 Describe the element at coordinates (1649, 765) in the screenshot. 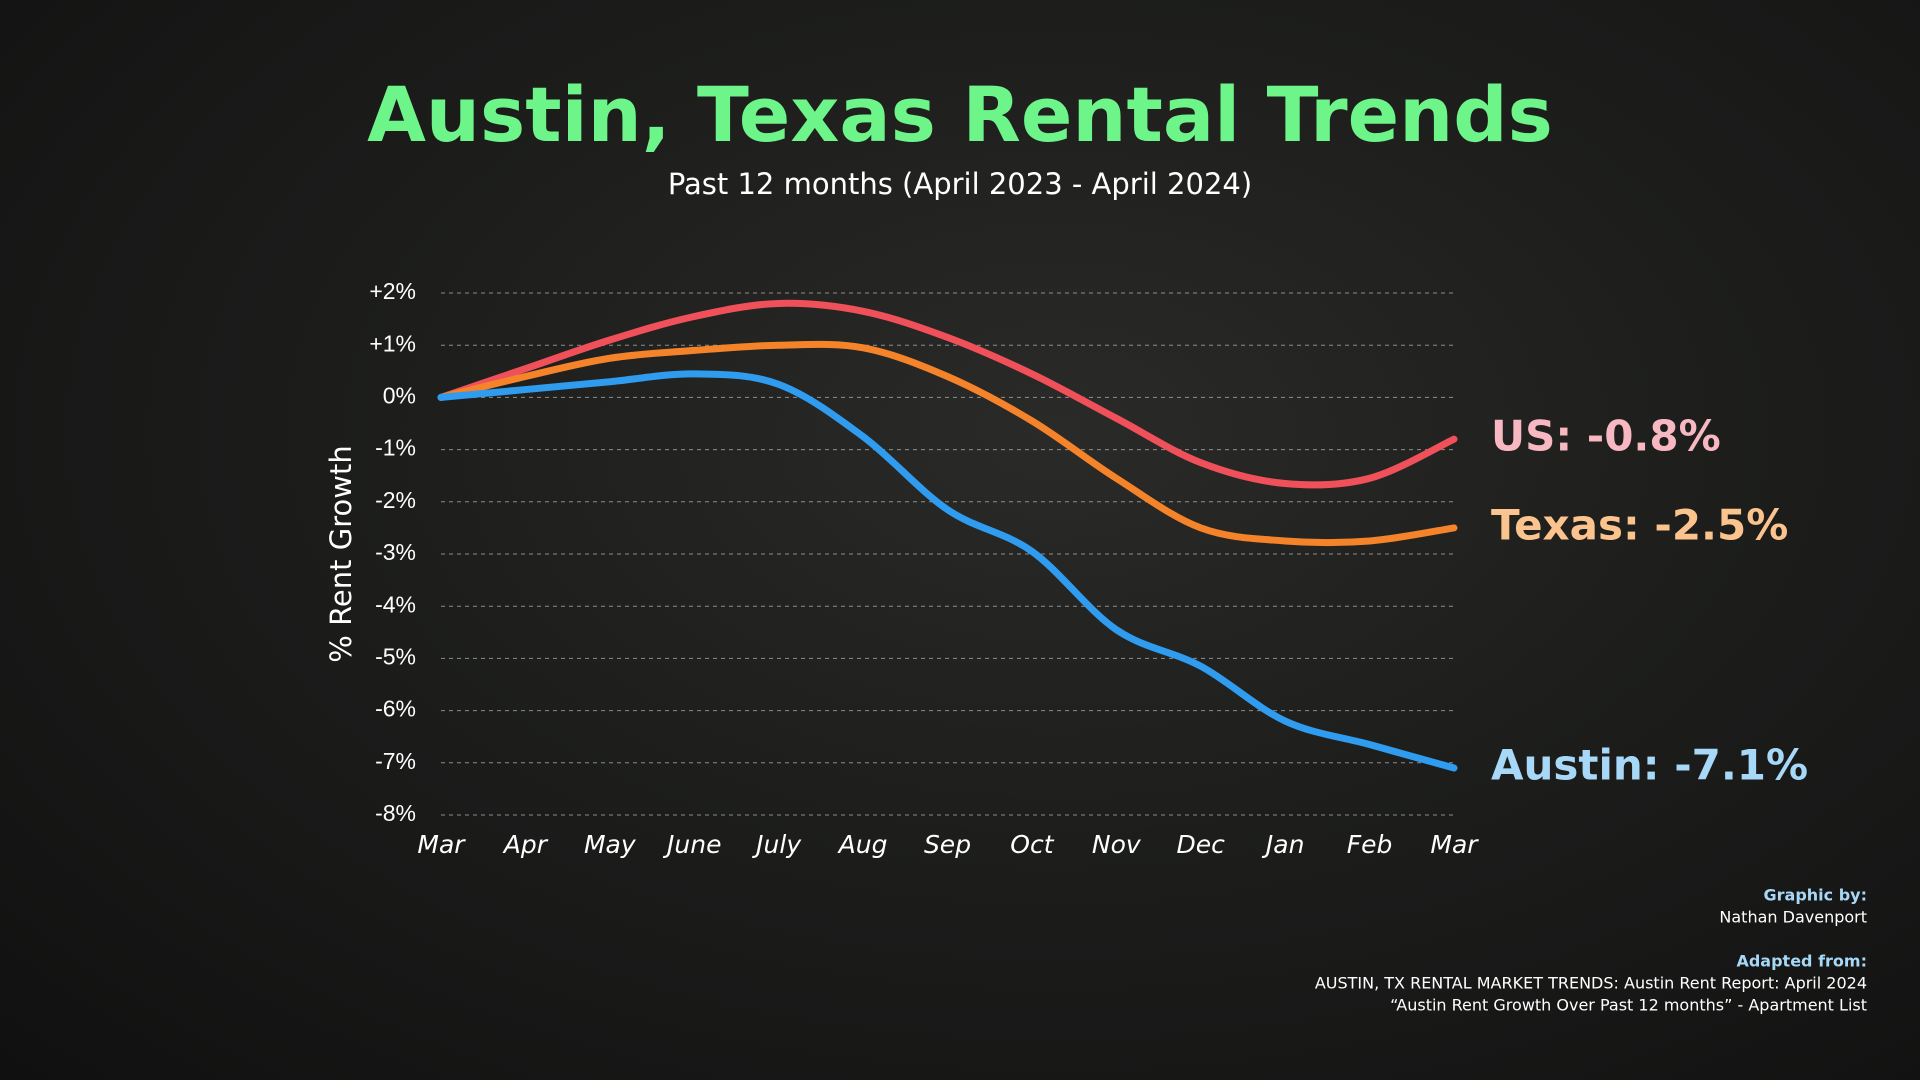

I see `series-end-label: Austin: -7.1%` at that location.